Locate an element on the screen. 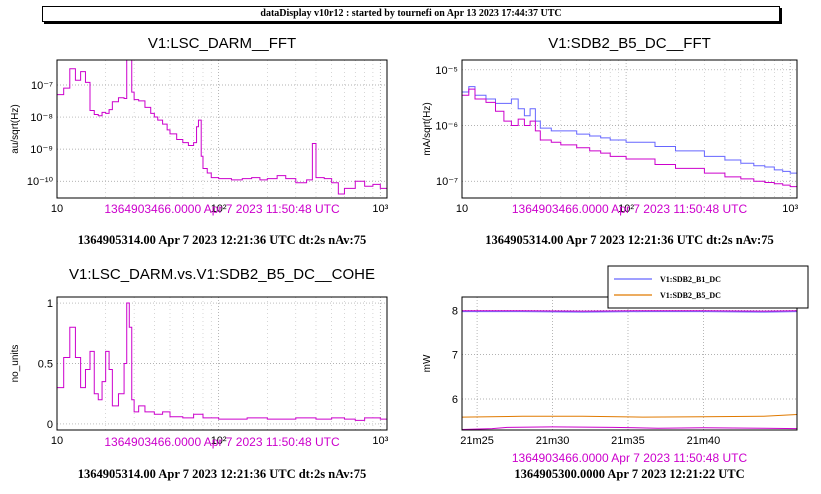 The width and height of the screenshot is (821, 494). y-tick-label: 0 is located at coordinates (50, 425).